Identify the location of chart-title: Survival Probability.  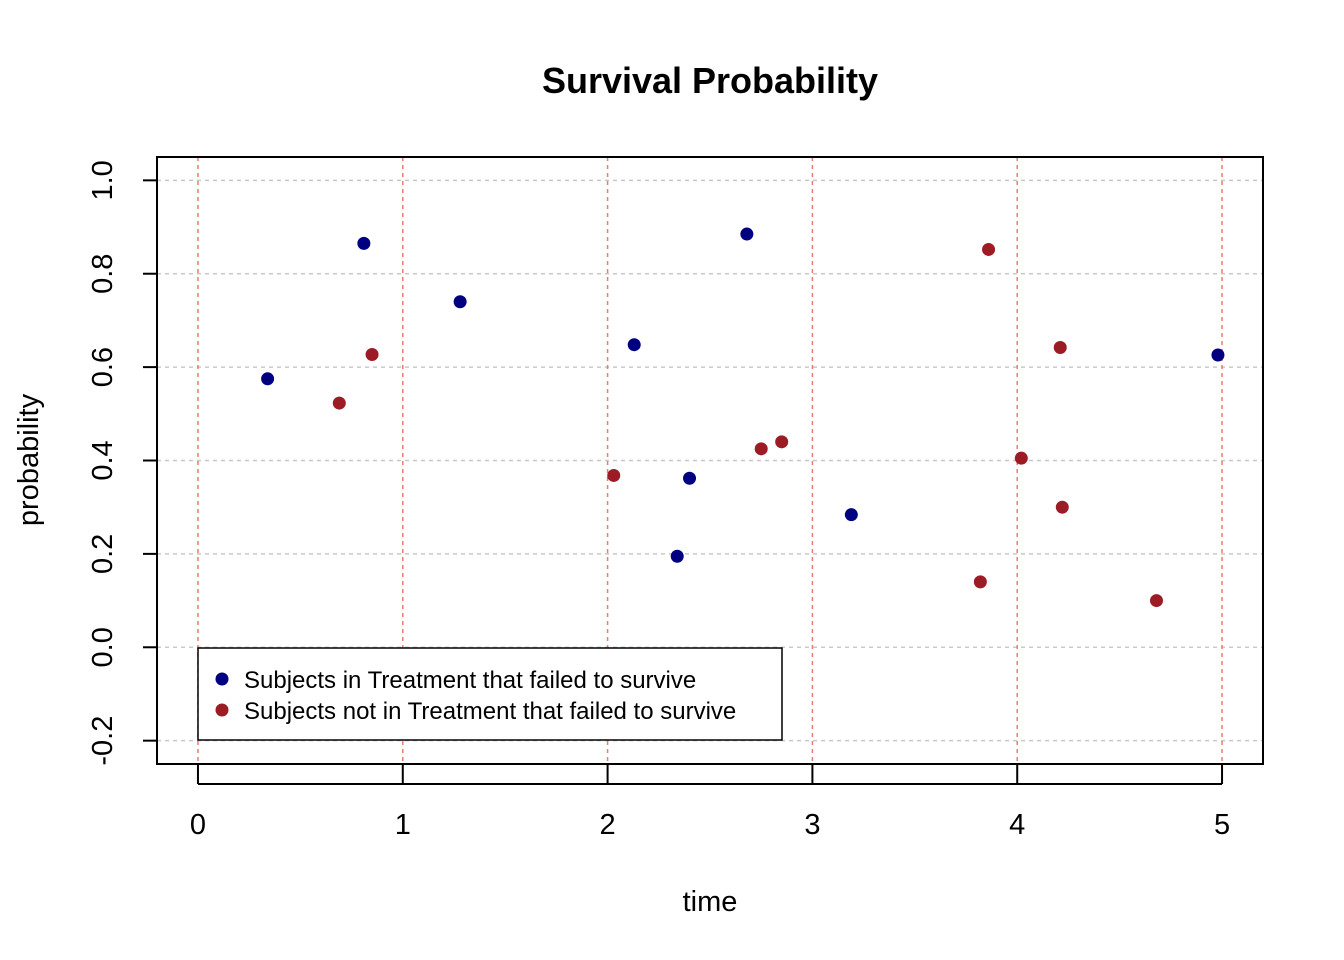
(710, 80).